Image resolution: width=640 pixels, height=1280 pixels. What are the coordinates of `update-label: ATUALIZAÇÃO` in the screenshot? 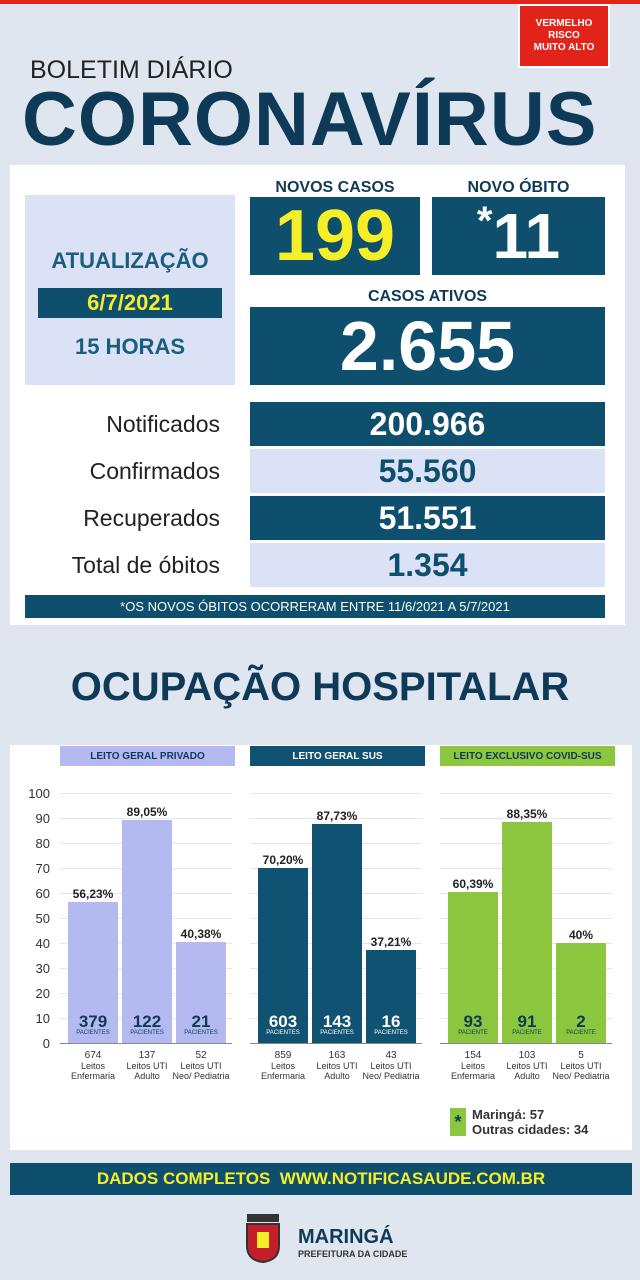 It's located at (130, 260).